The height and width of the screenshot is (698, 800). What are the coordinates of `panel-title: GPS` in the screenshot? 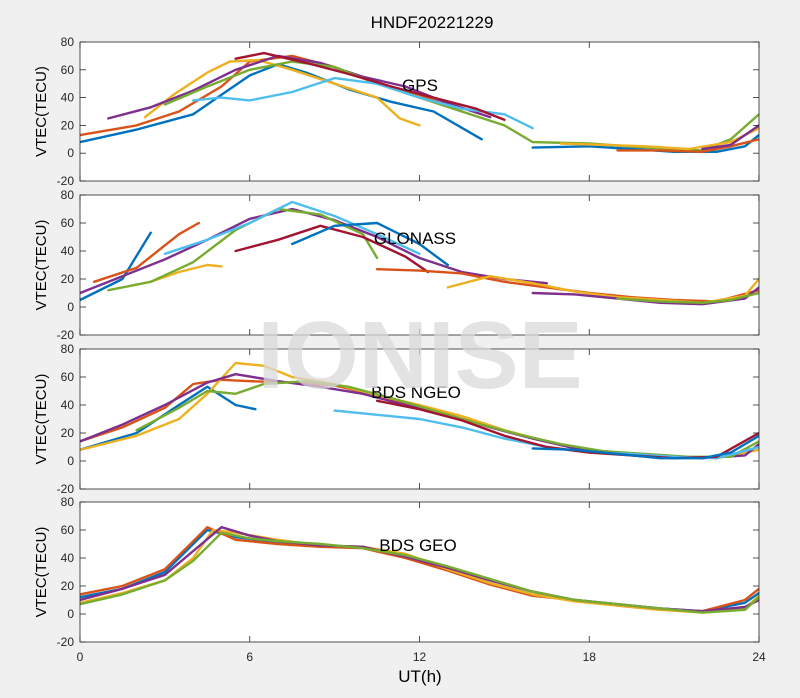 It's located at (420, 85).